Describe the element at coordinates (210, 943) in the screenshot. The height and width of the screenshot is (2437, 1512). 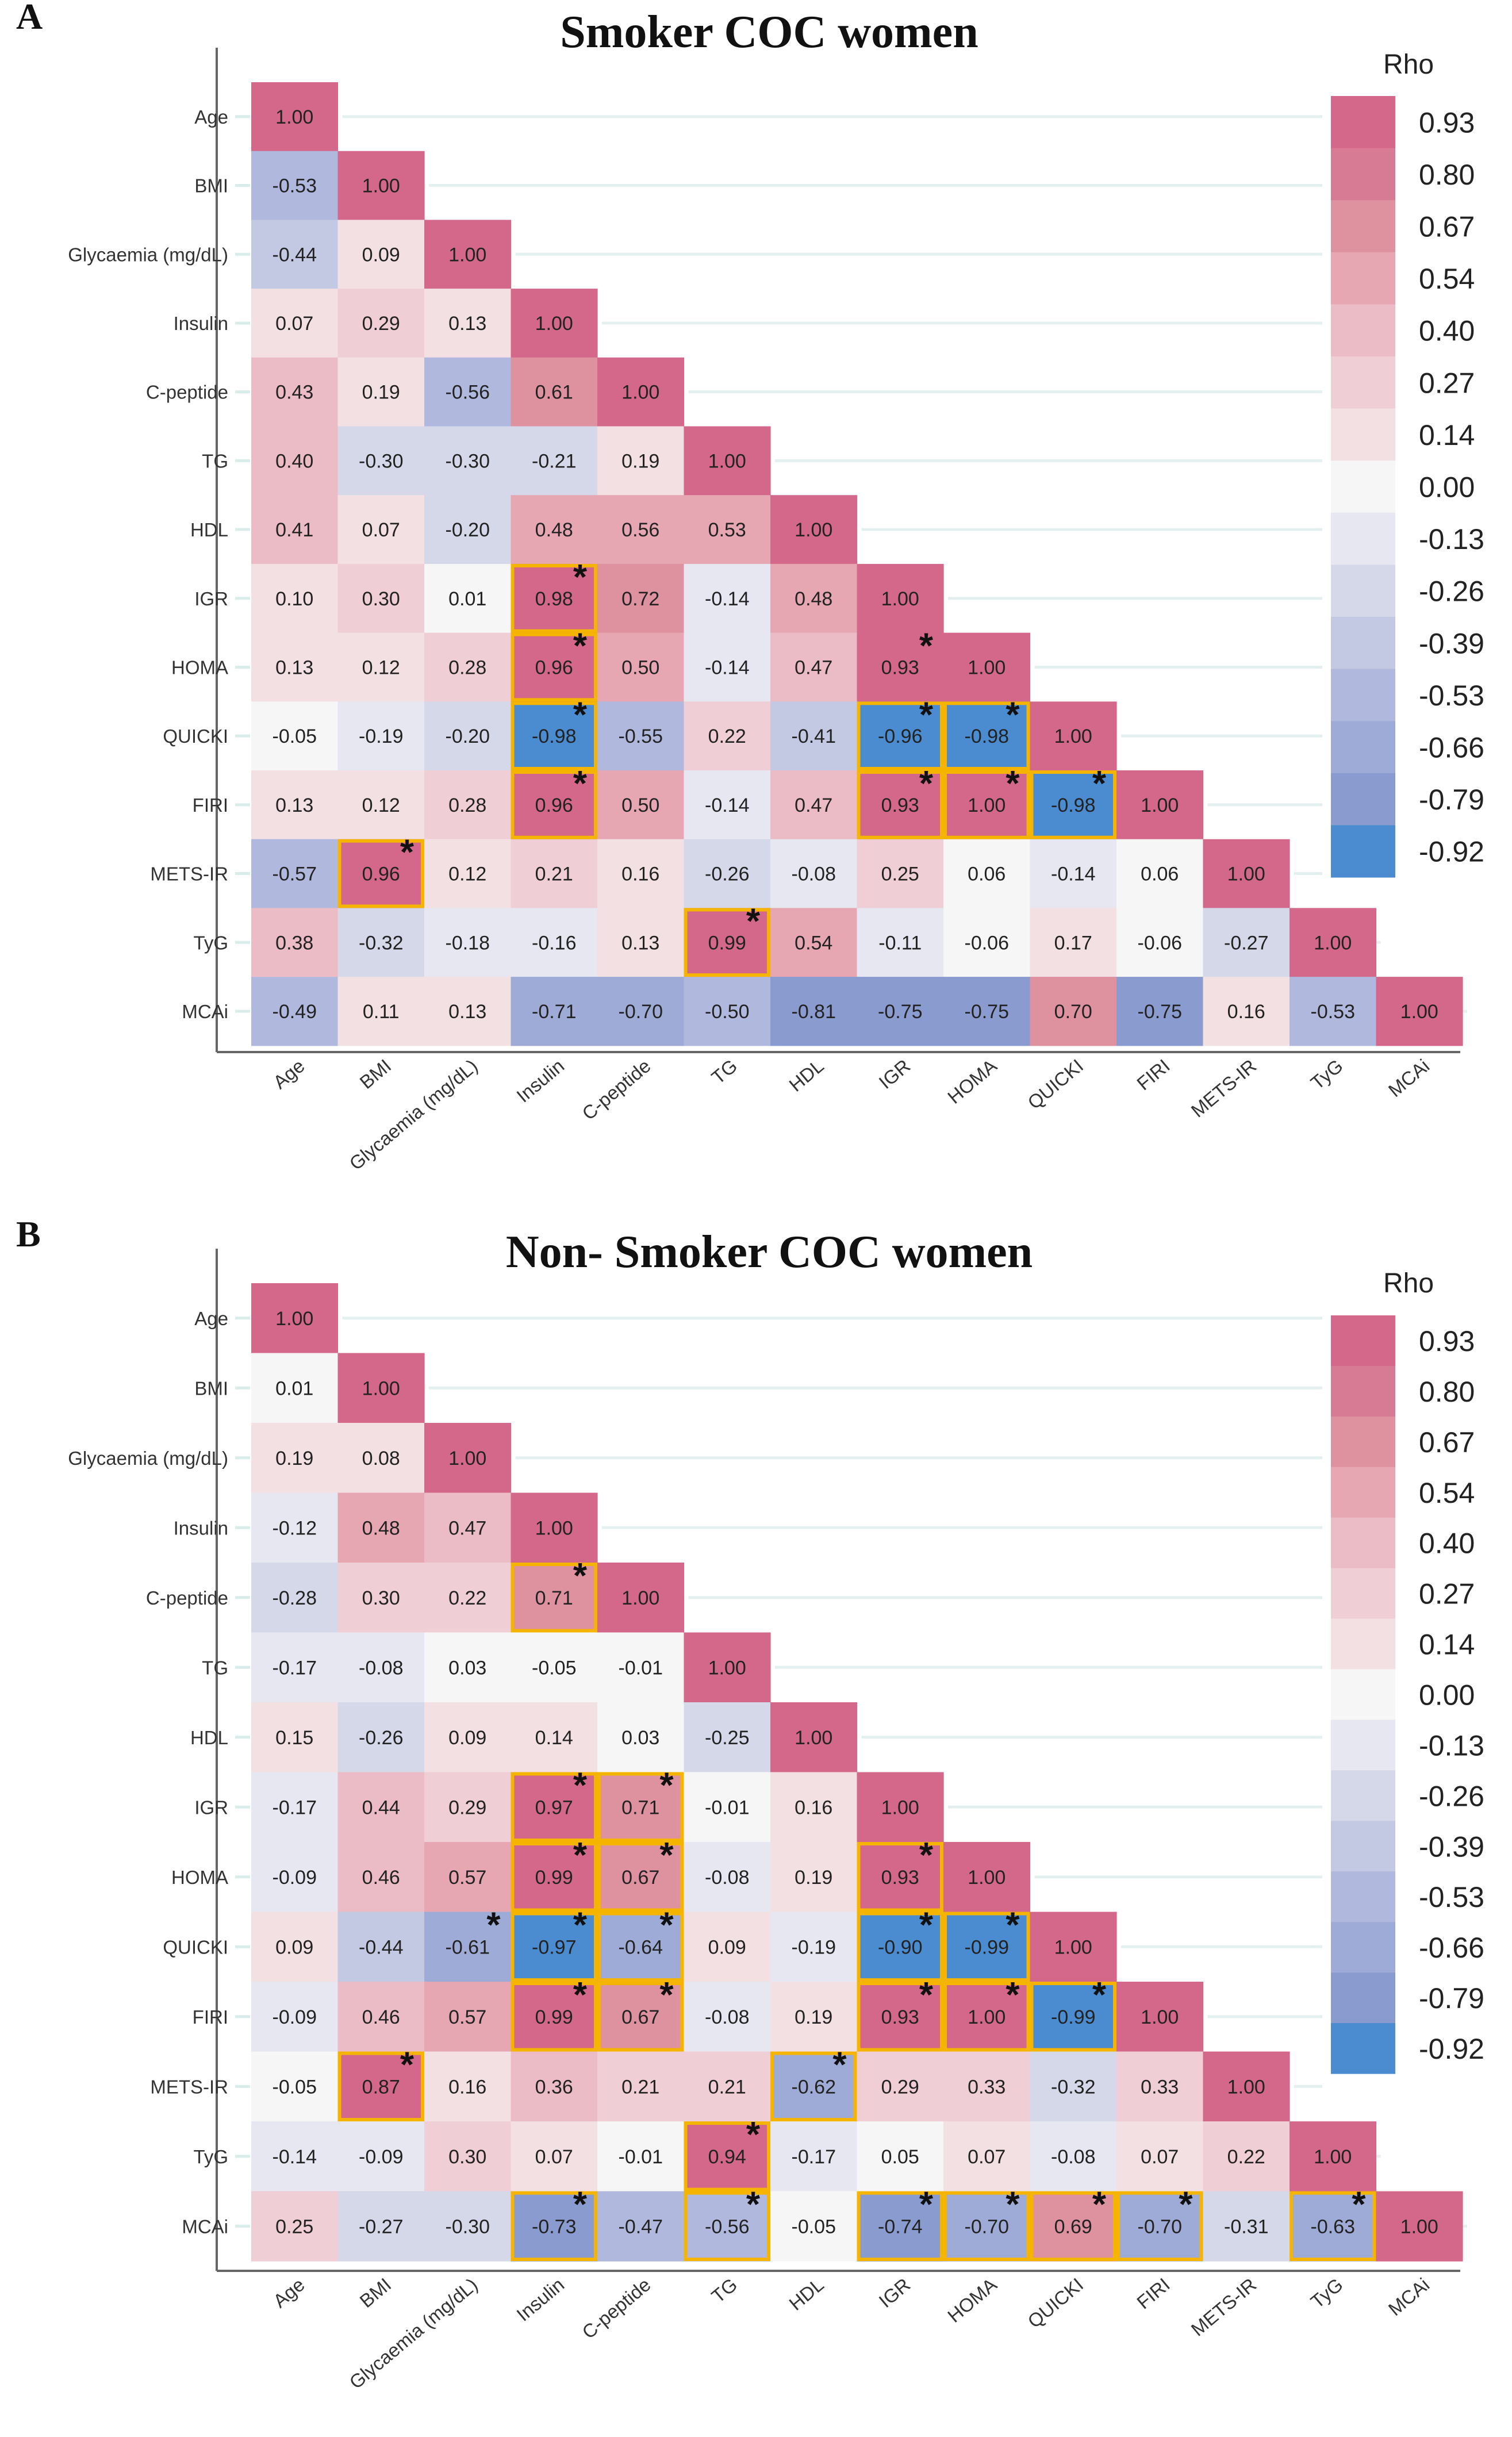
I see `row-label: TyG` at that location.